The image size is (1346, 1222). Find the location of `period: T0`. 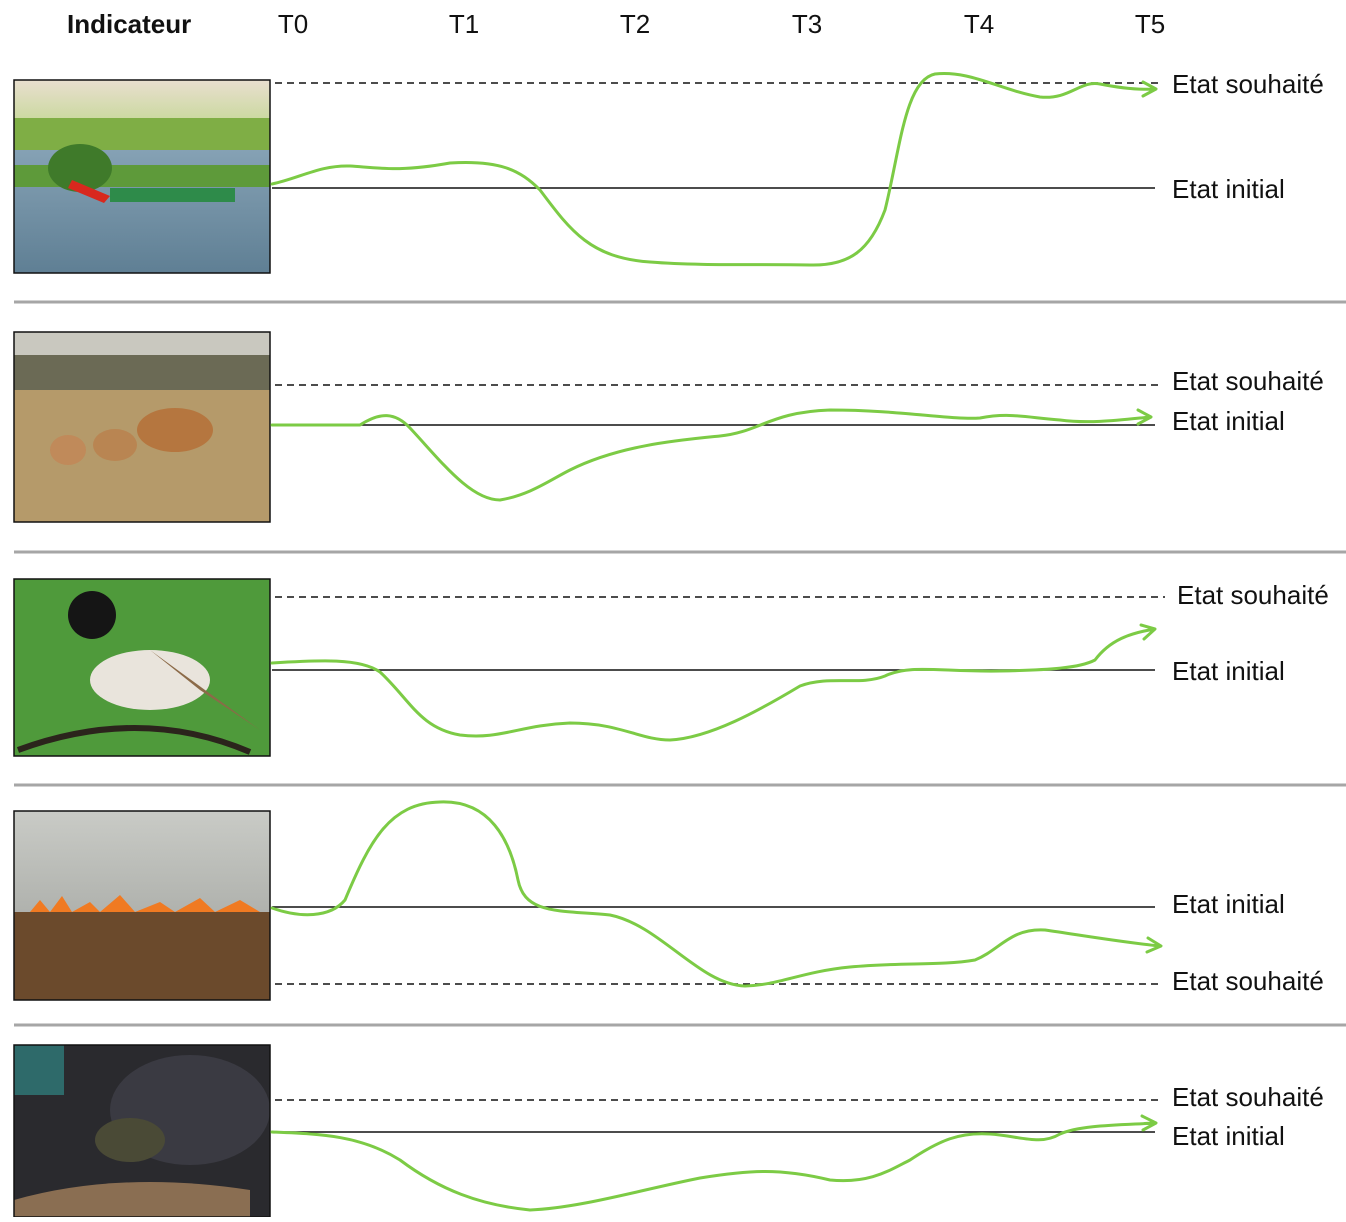

period: T0 is located at coordinates (293, 24).